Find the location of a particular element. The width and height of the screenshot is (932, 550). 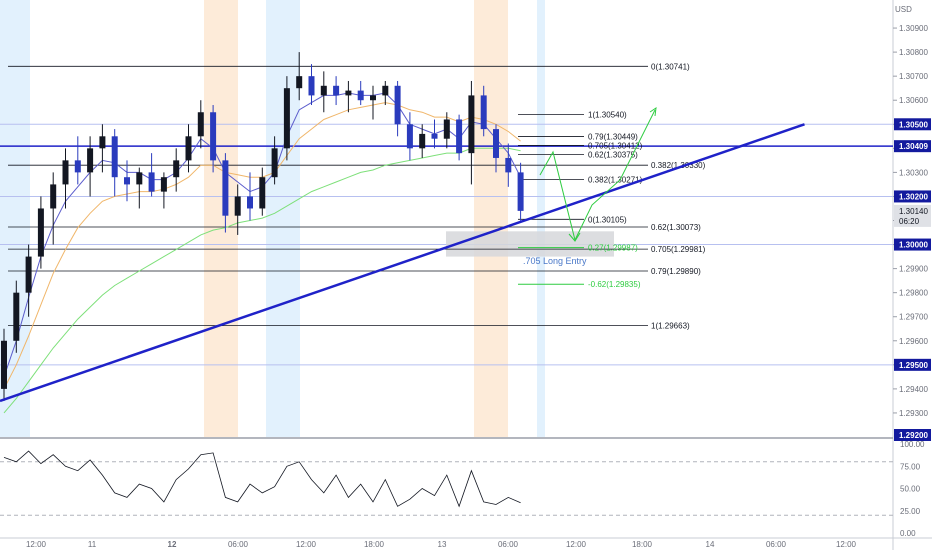

bar-countdown: 06:20 is located at coordinates (909, 221).